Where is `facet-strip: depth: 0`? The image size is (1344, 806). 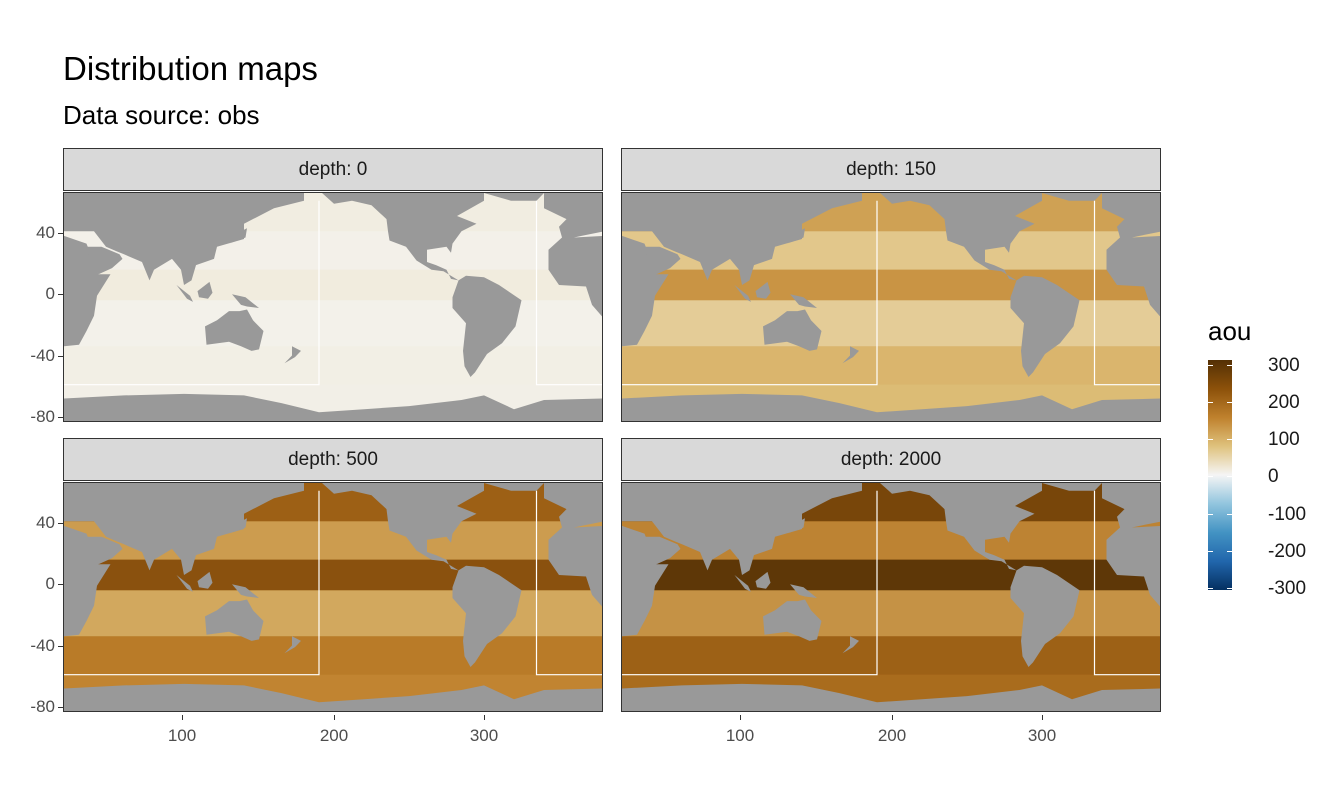
facet-strip: depth: 0 is located at coordinates (333, 169).